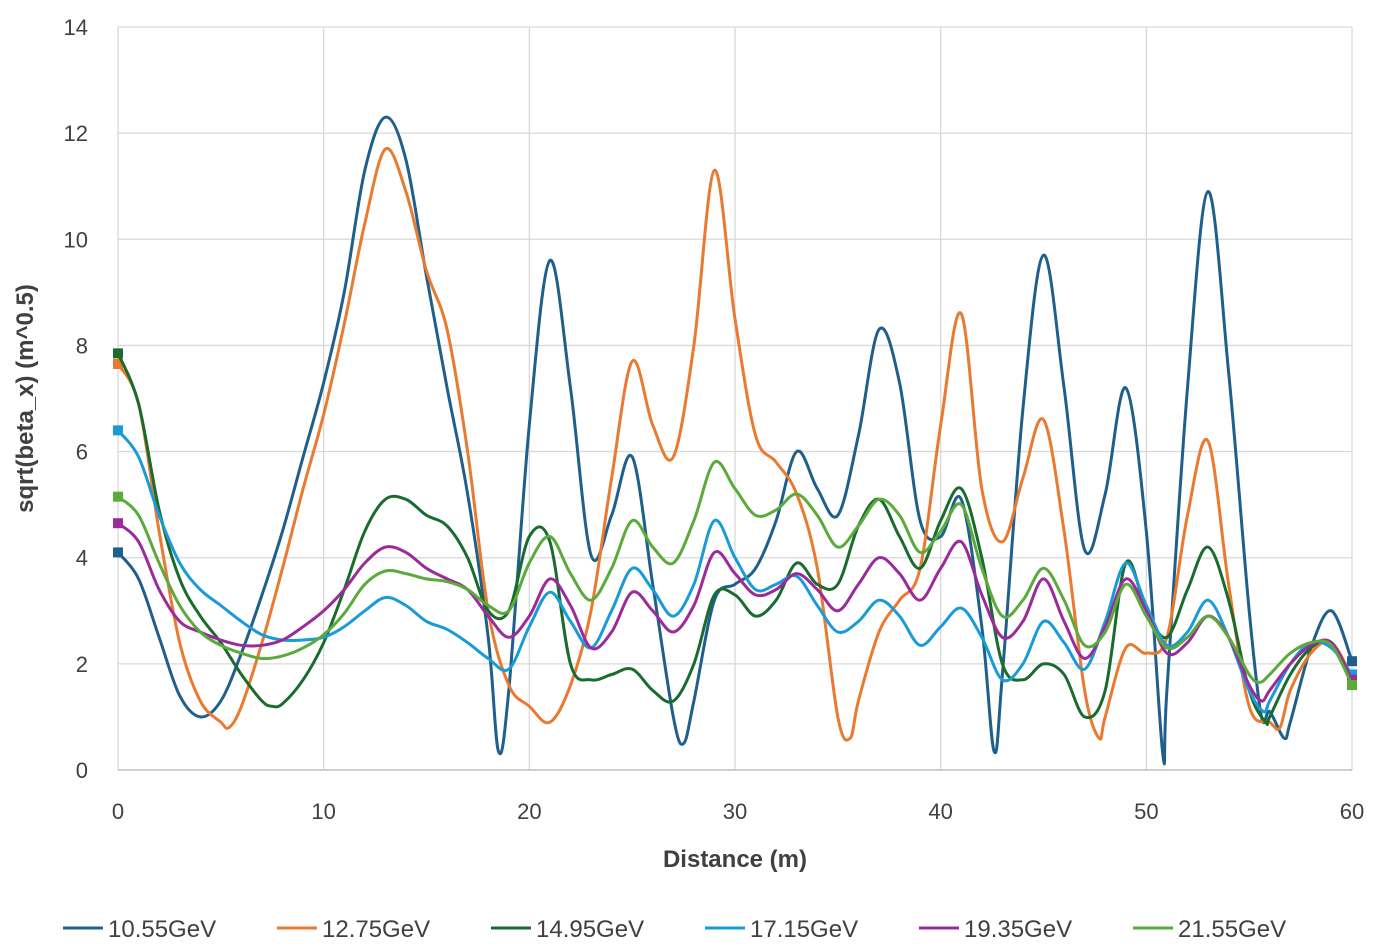 The height and width of the screenshot is (946, 1373). I want to click on y-tick-label: 4, so click(82, 558).